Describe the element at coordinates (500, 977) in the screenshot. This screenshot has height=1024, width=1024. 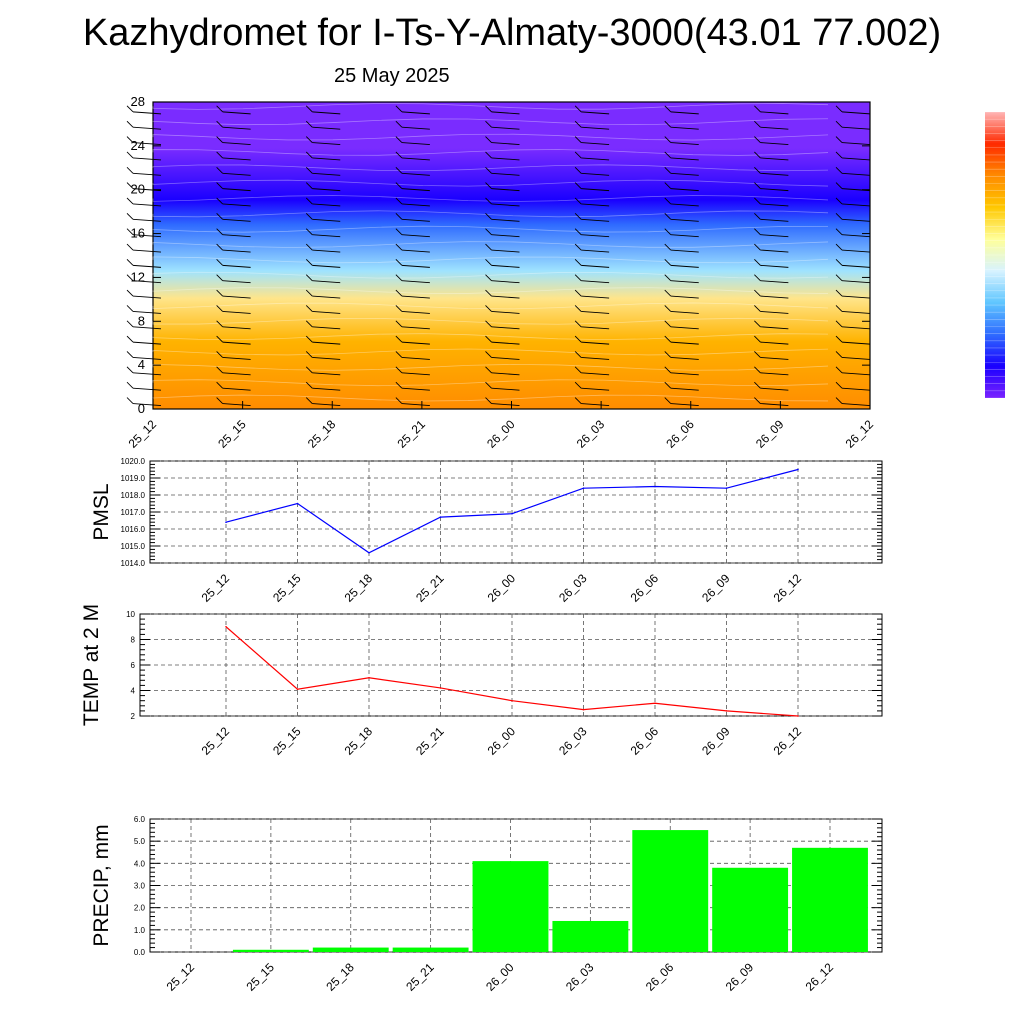
I see `x-tick-label: 26_00` at that location.